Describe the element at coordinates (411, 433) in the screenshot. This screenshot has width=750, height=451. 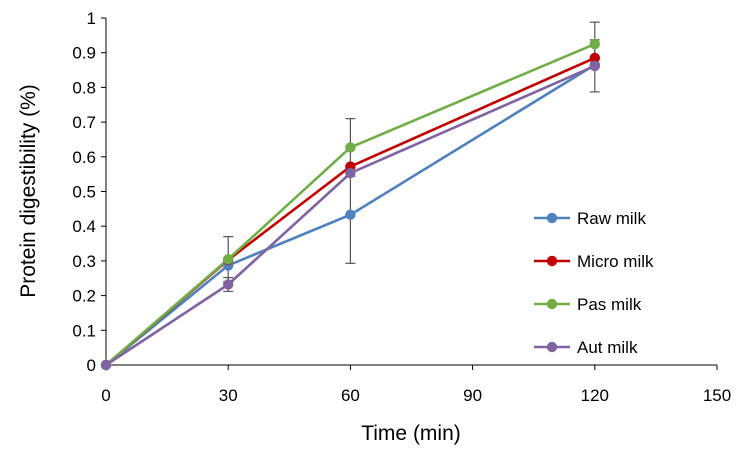
I see `x-axis-title: Time (min)` at that location.